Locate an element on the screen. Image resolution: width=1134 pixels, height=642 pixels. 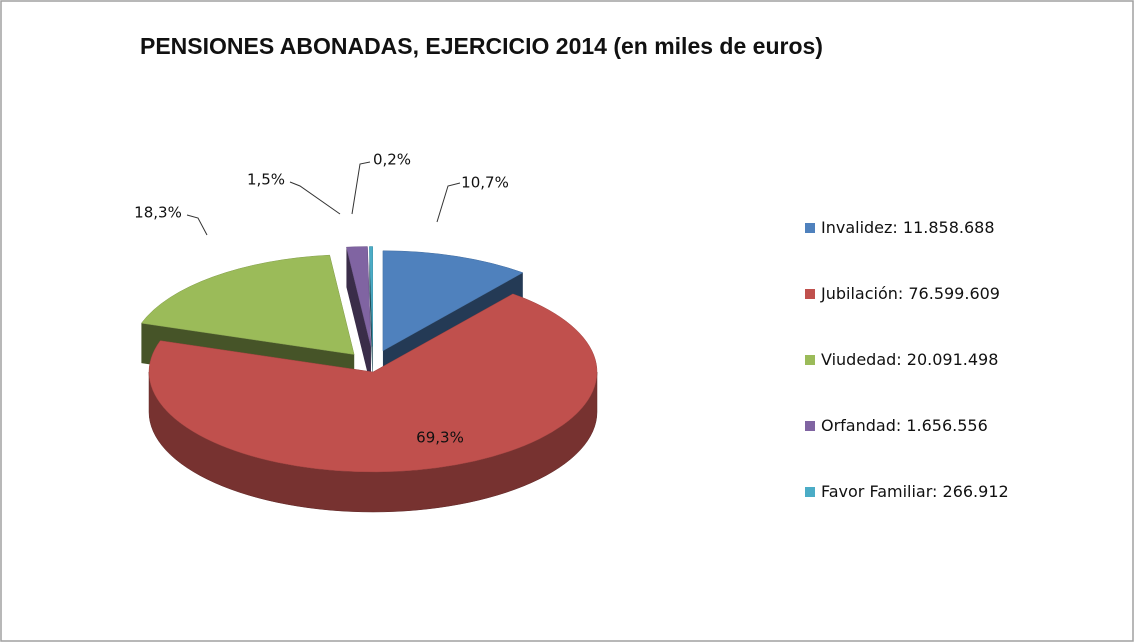
data-label: 69,3% is located at coordinates (440, 438).